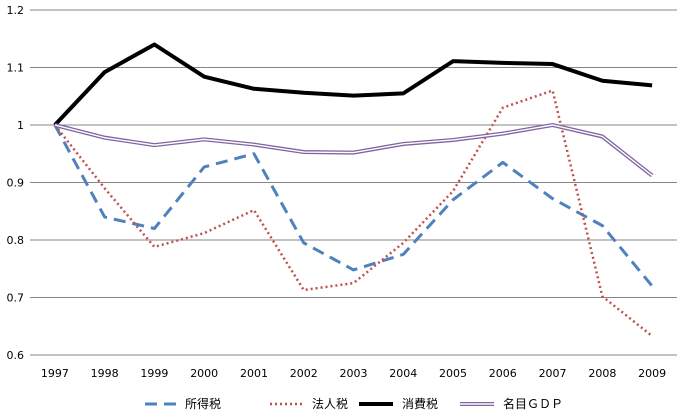  What do you see at coordinates (652, 373) in the screenshot?
I see `x-tick-label: 2009` at bounding box center [652, 373].